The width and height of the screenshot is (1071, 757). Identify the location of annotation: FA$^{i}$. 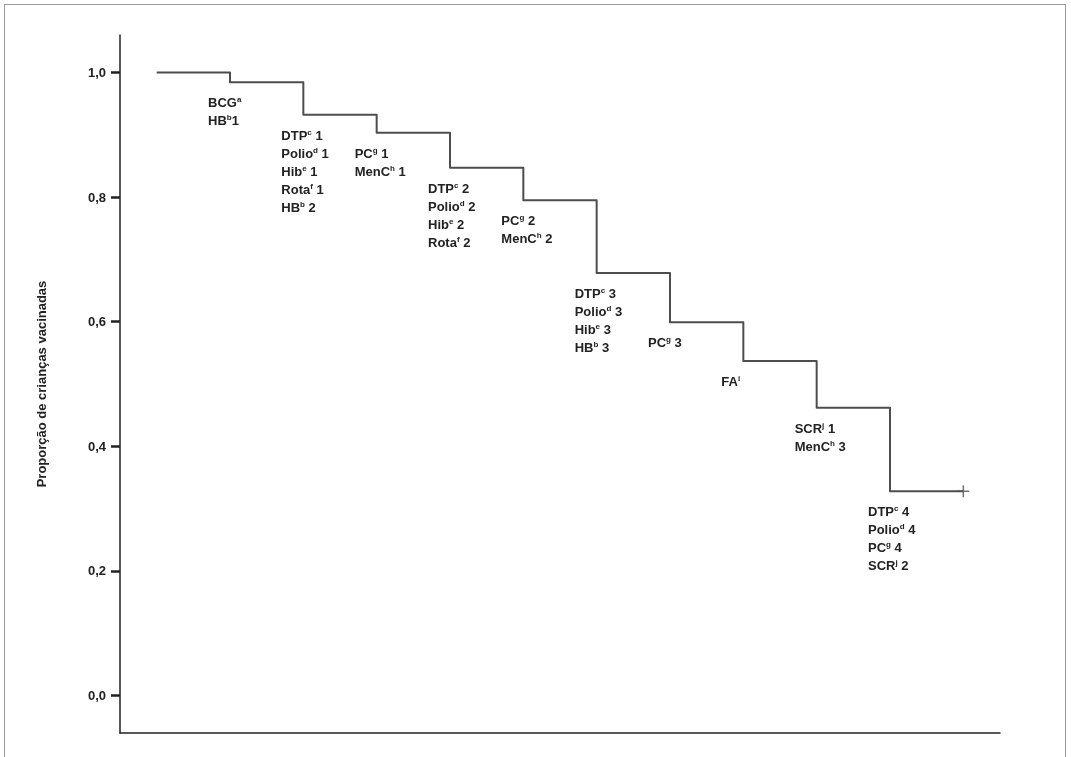
(731, 381).